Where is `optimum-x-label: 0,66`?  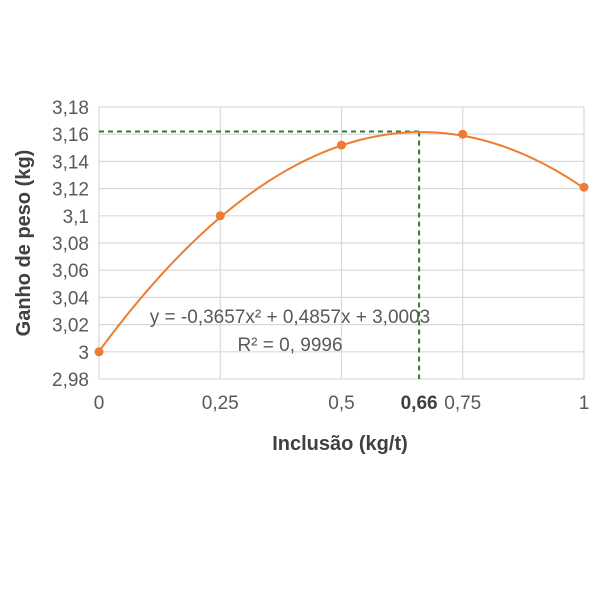 optimum-x-label: 0,66 is located at coordinates (419, 403).